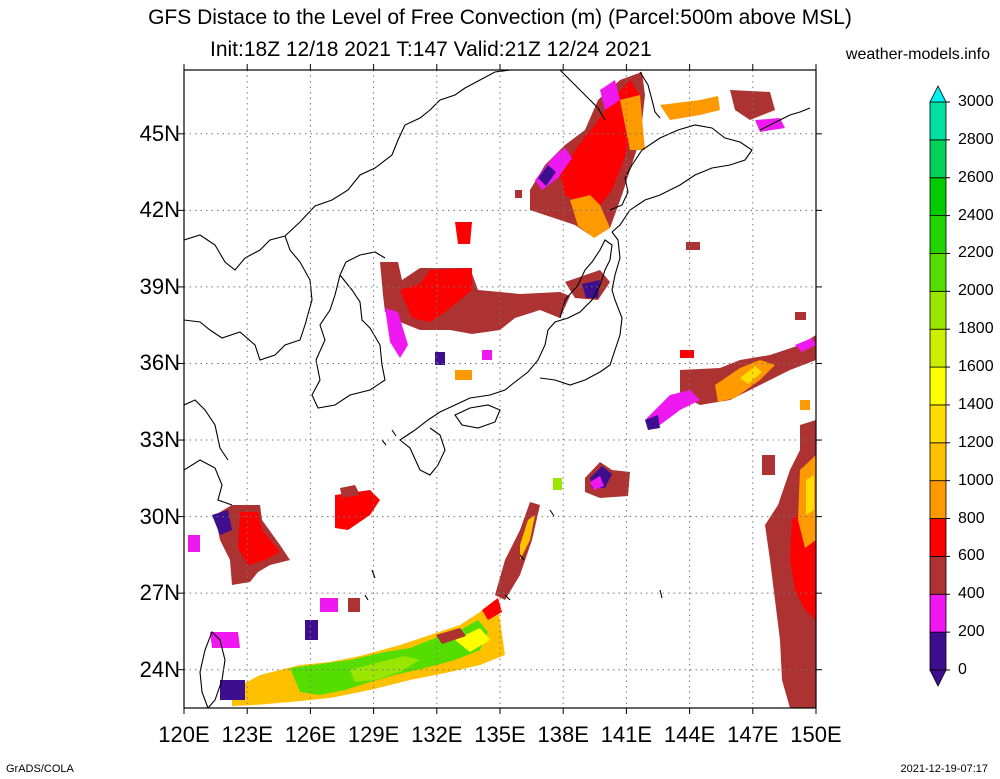  Describe the element at coordinates (805, 345) in the screenshot. I see `field-far-east-magenta` at that location.